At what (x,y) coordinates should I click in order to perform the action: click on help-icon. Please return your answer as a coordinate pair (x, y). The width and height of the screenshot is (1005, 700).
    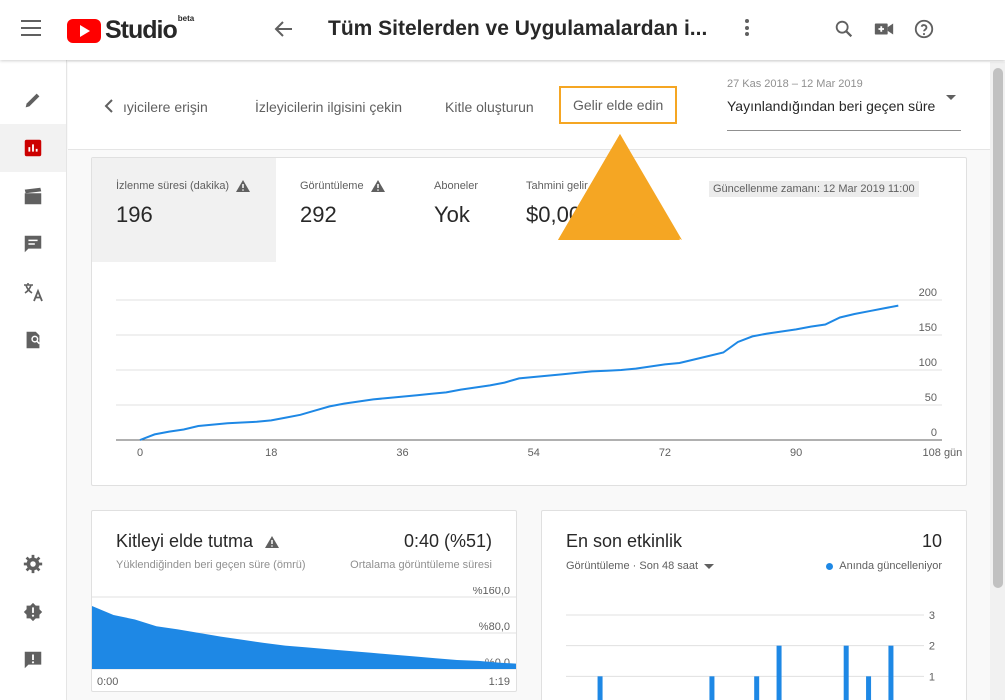
    Looking at the image, I should click on (924, 29).